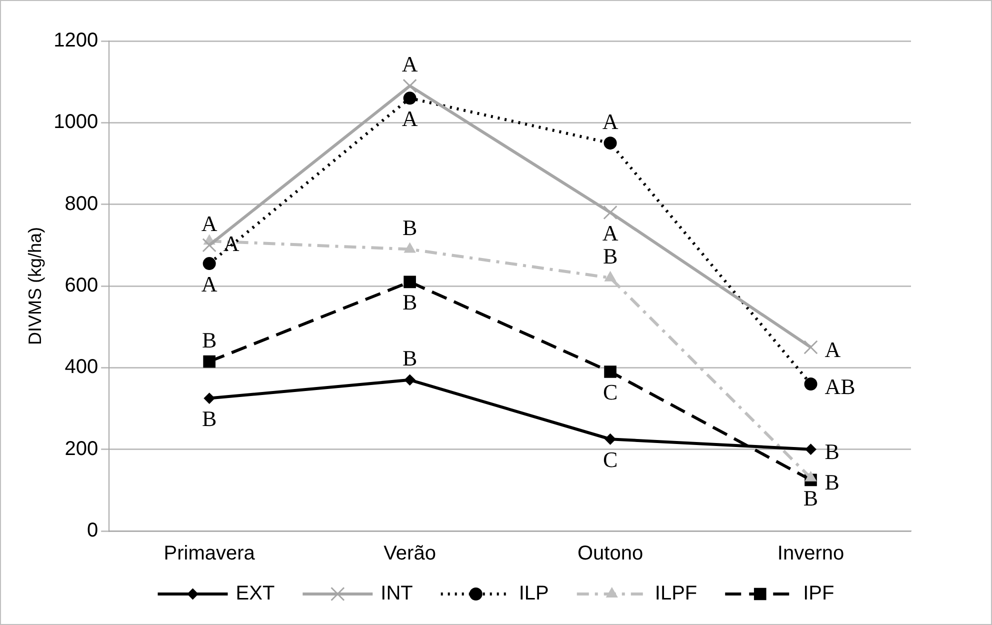 This screenshot has width=992, height=625. Describe the element at coordinates (610, 553) in the screenshot. I see `x-tick-label: Outono` at that location.